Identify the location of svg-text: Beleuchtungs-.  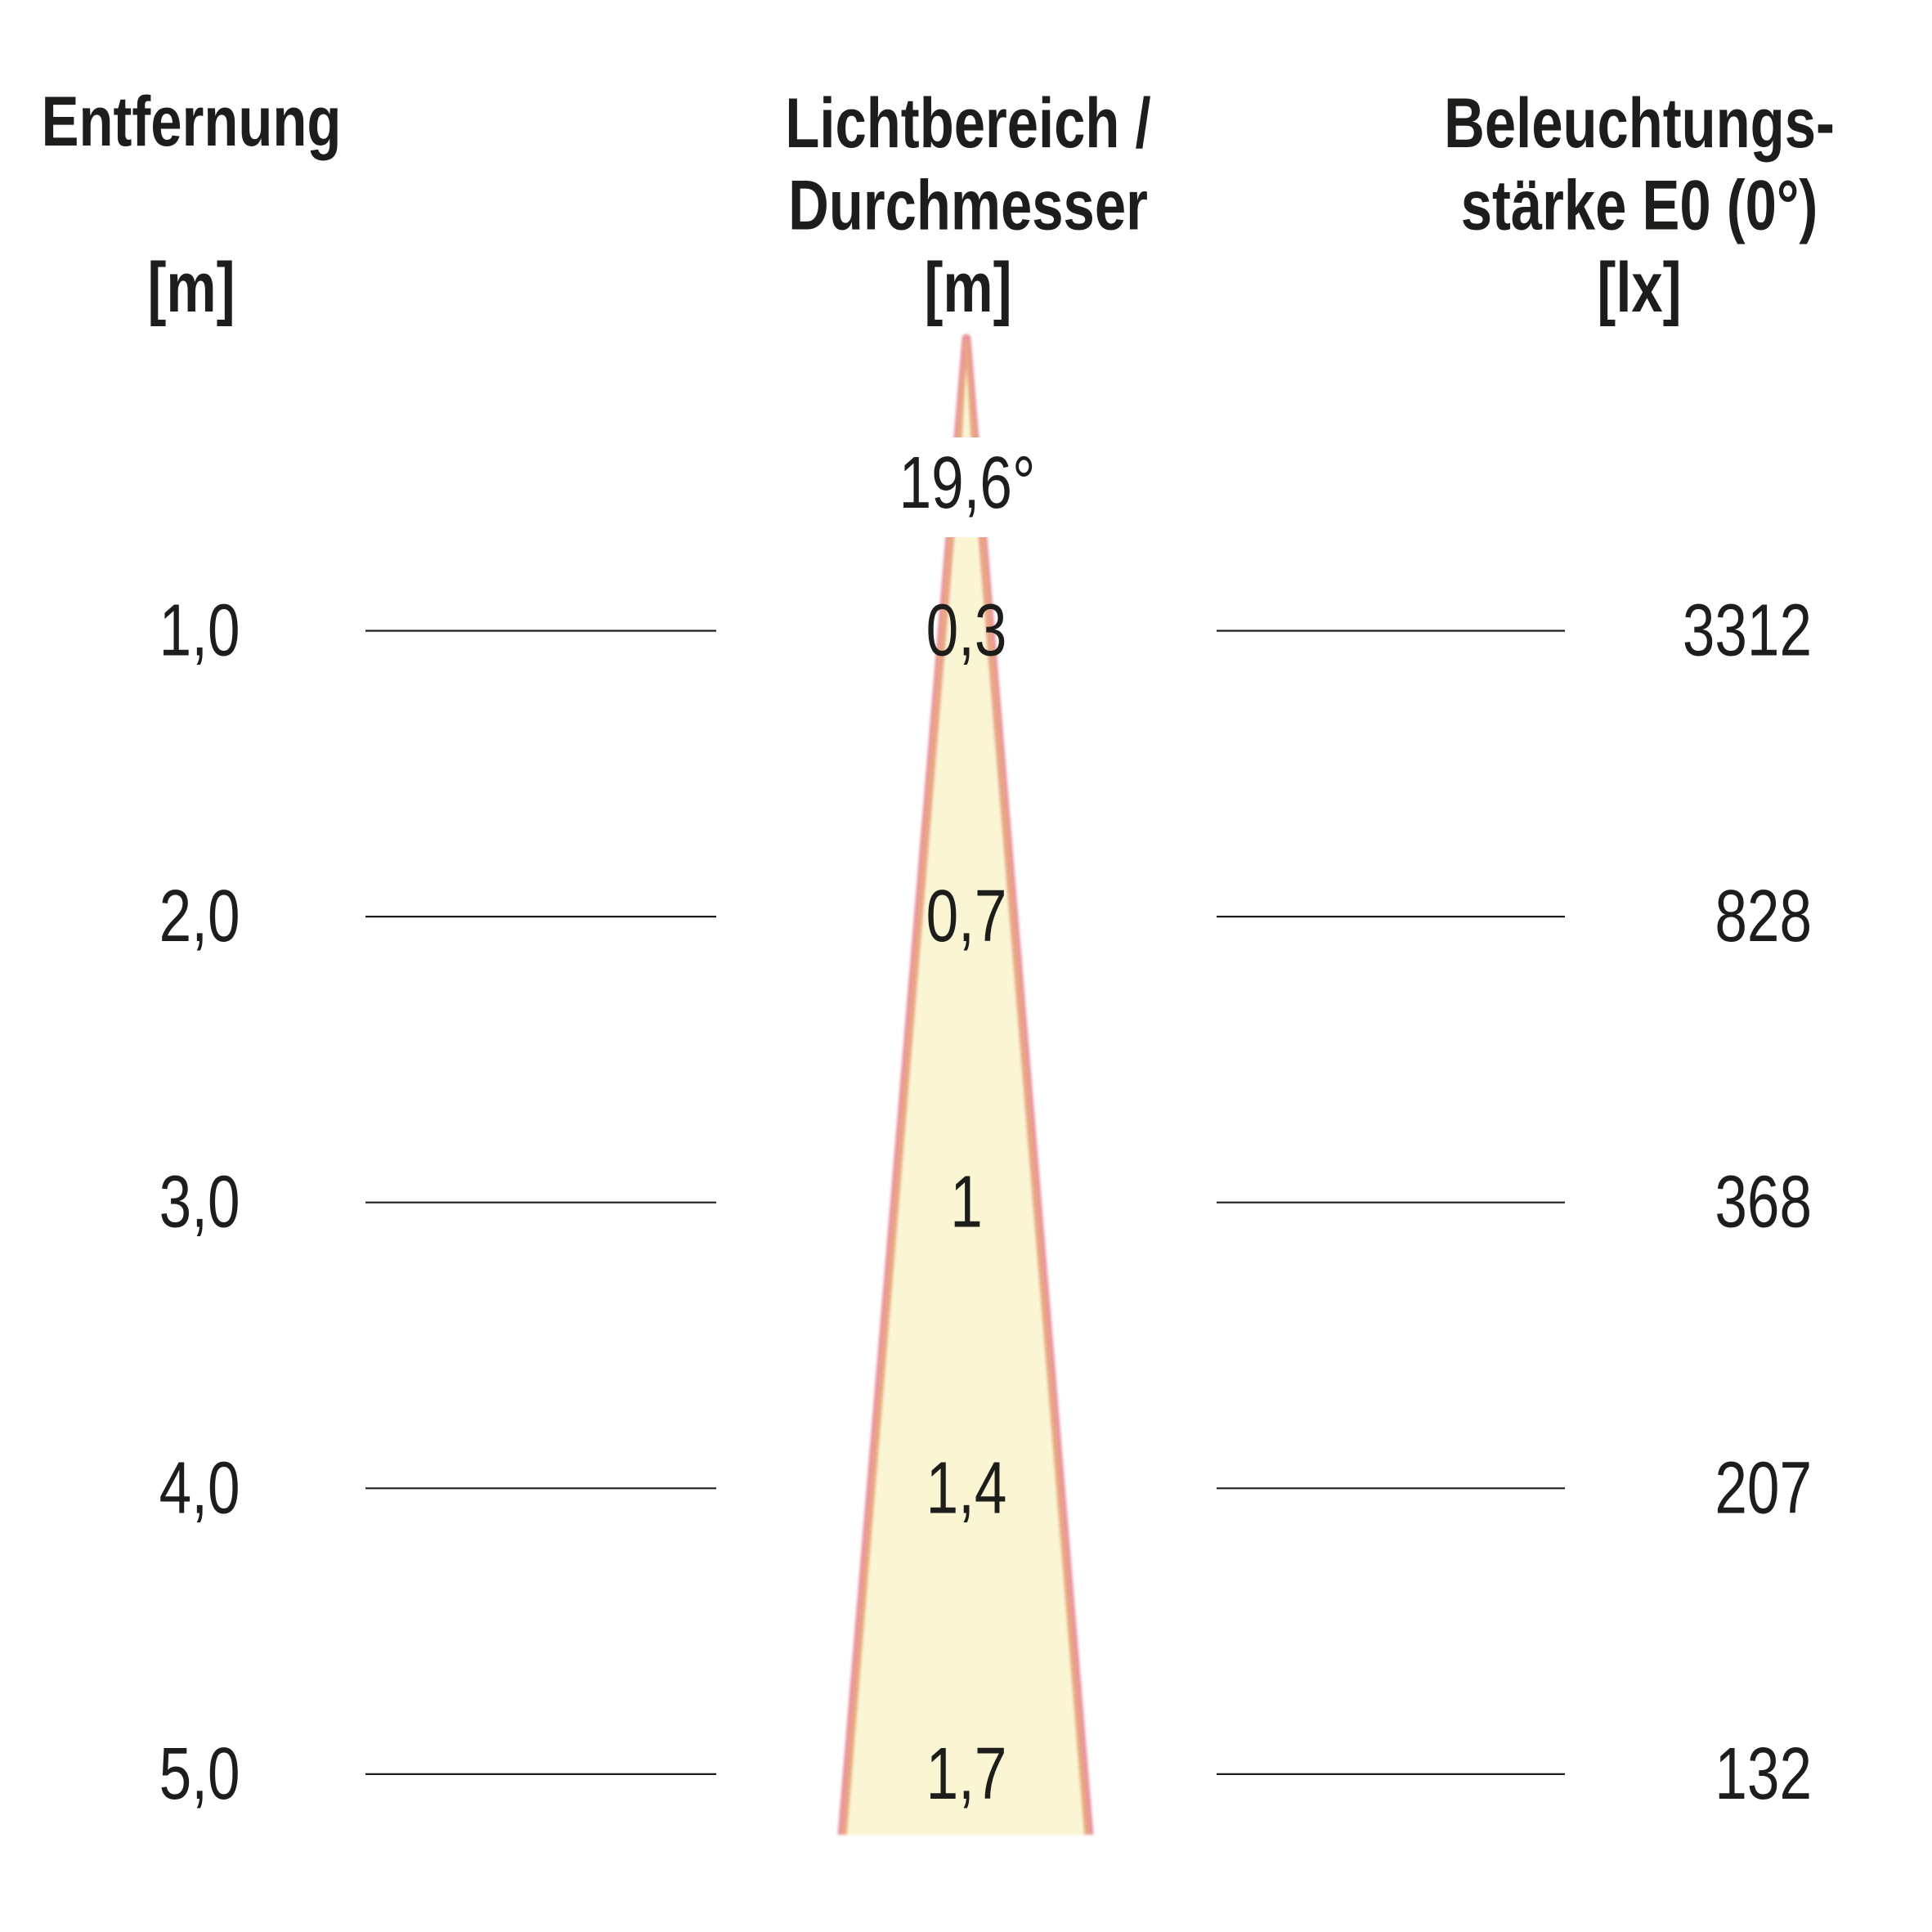
(1639, 123).